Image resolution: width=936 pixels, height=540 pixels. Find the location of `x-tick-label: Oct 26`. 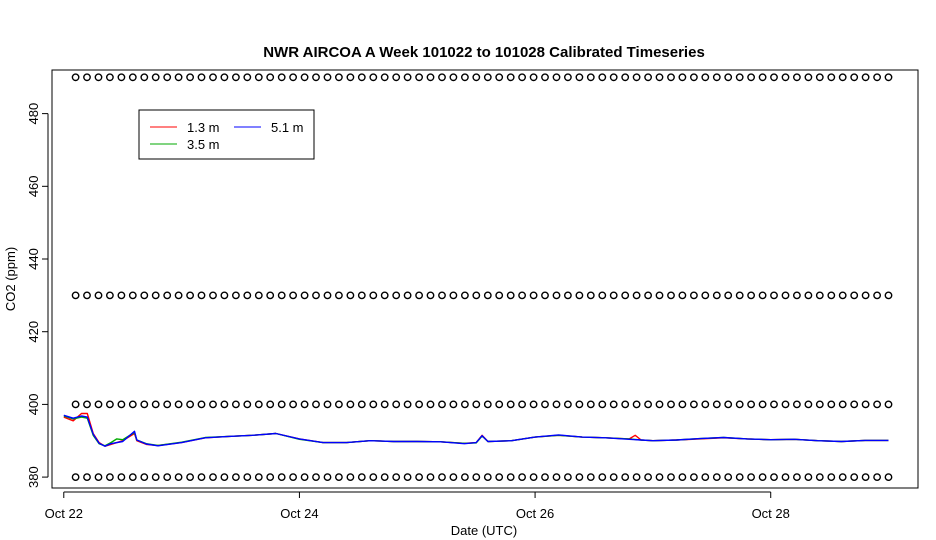

x-tick-label: Oct 26 is located at coordinates (535, 513).